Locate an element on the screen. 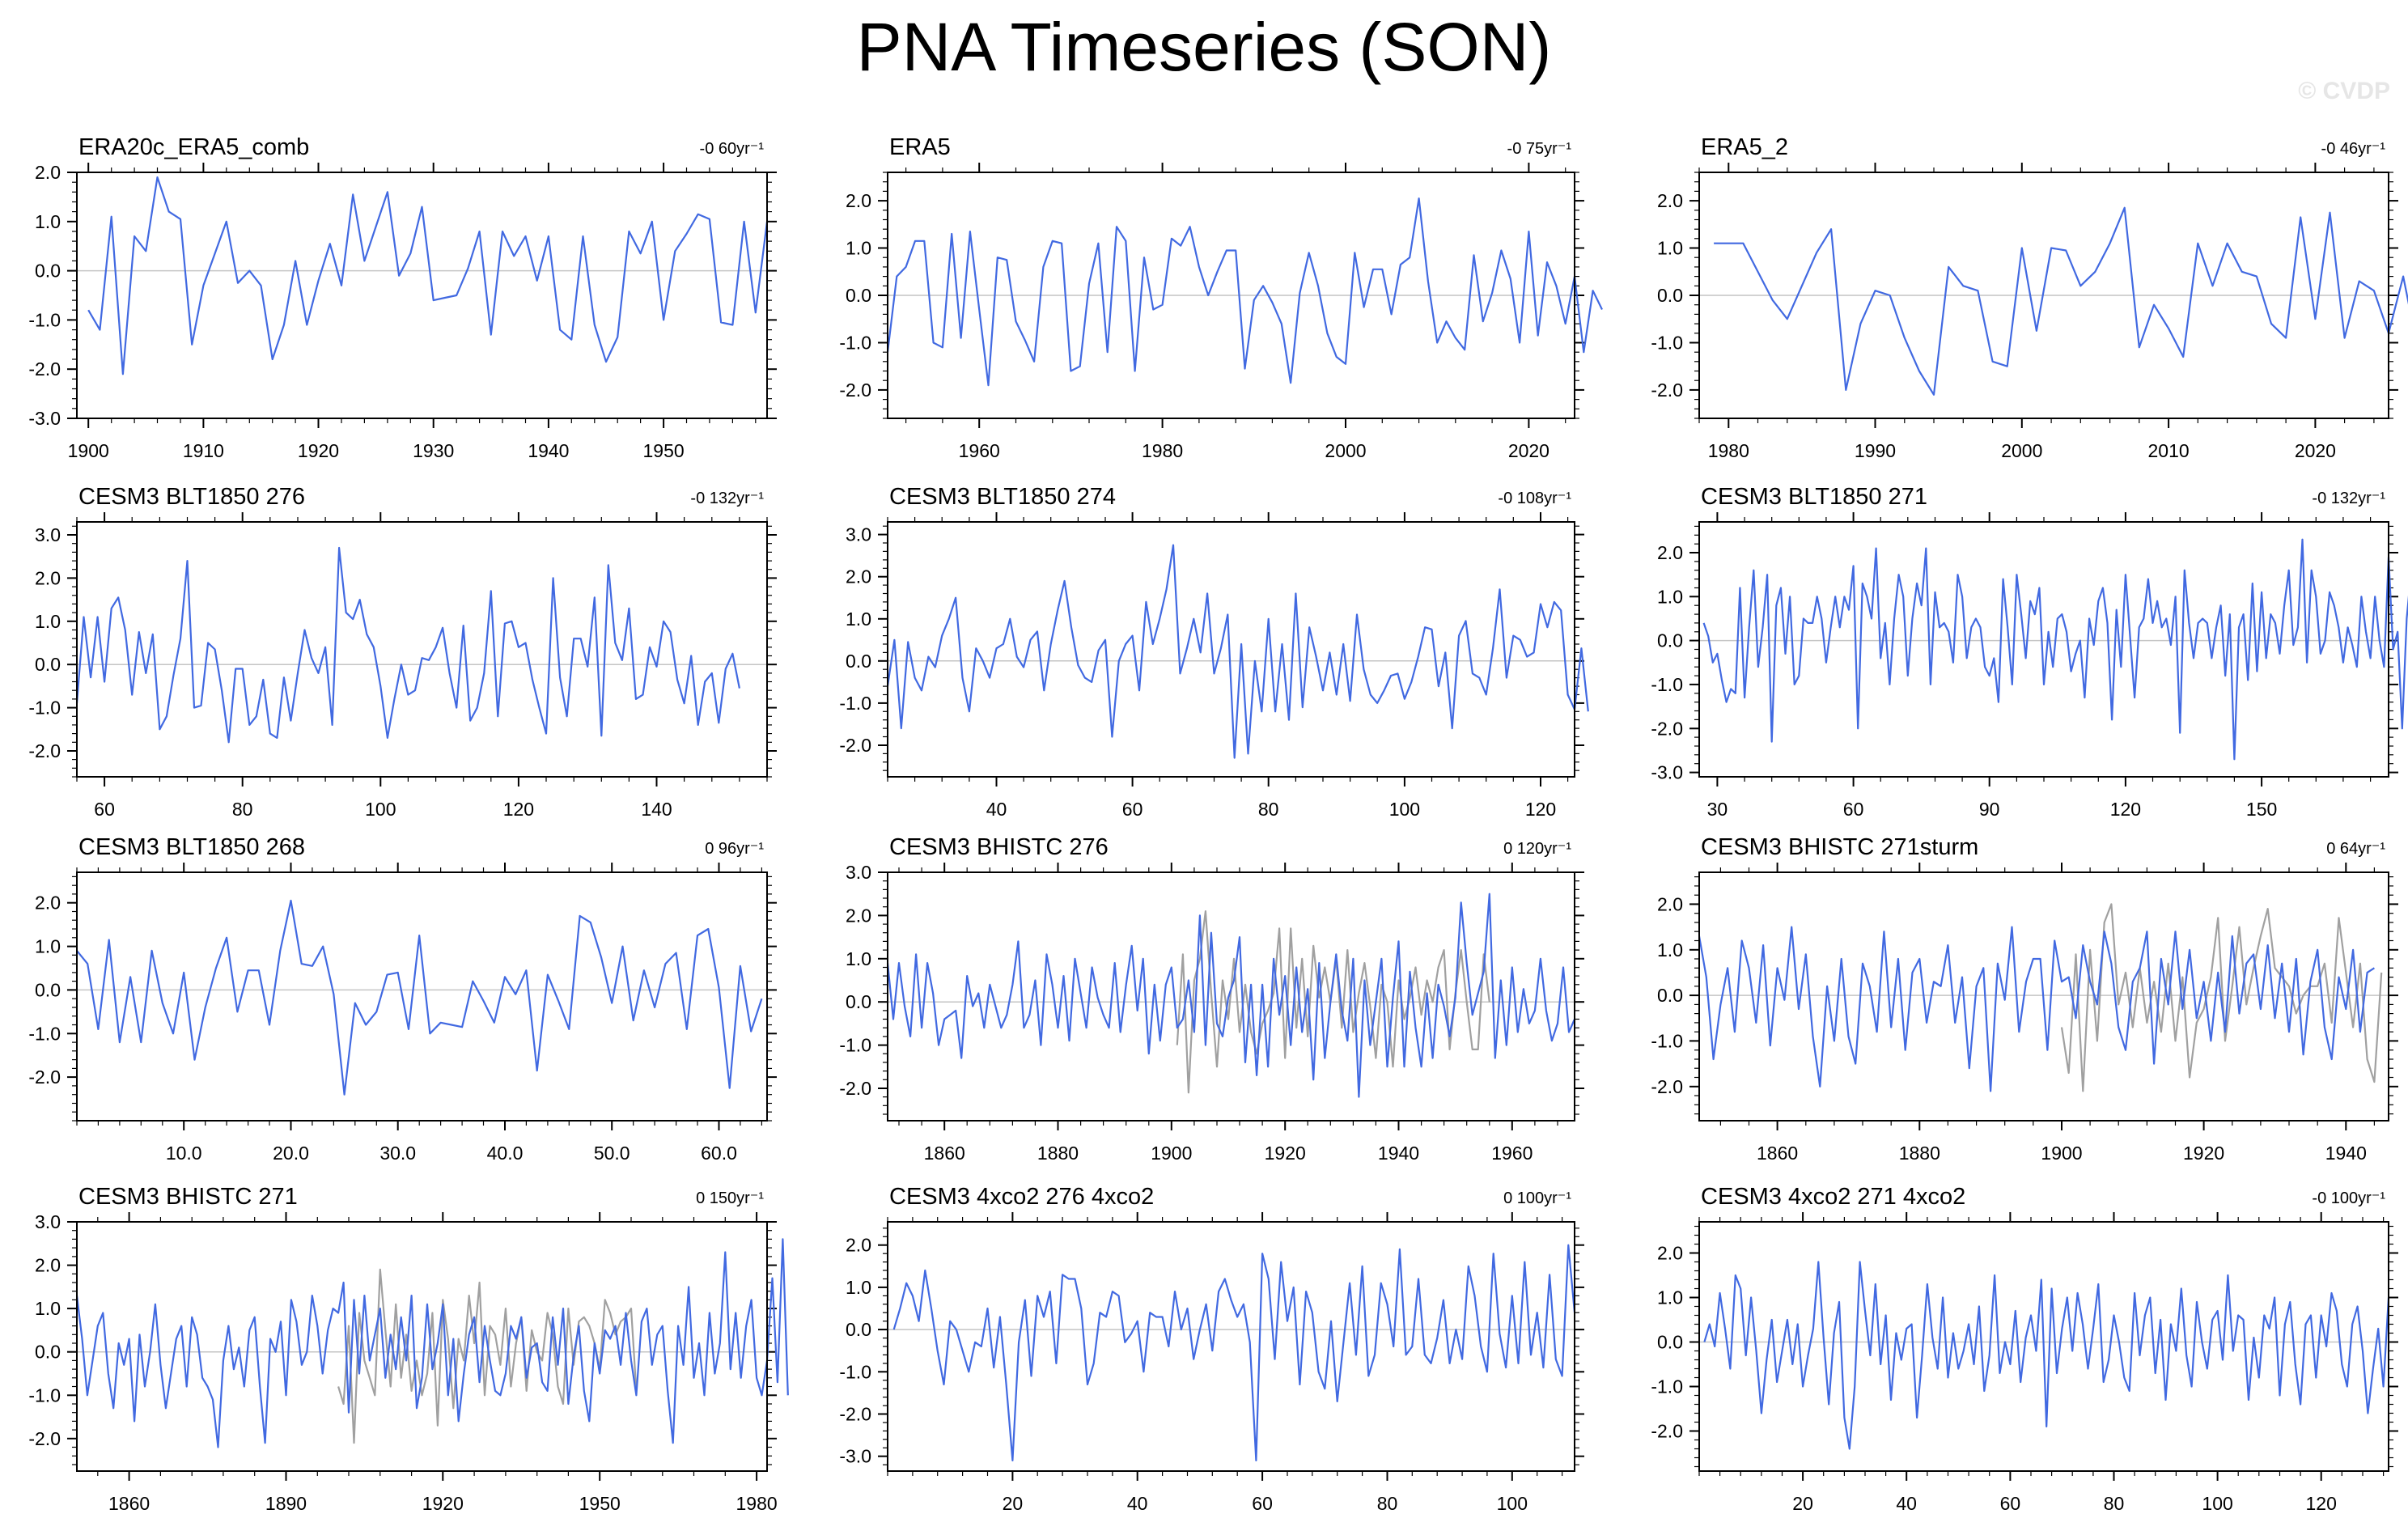 The height and width of the screenshot is (1535, 2408). x-tick-label: 1880 is located at coordinates (1058, 1153).